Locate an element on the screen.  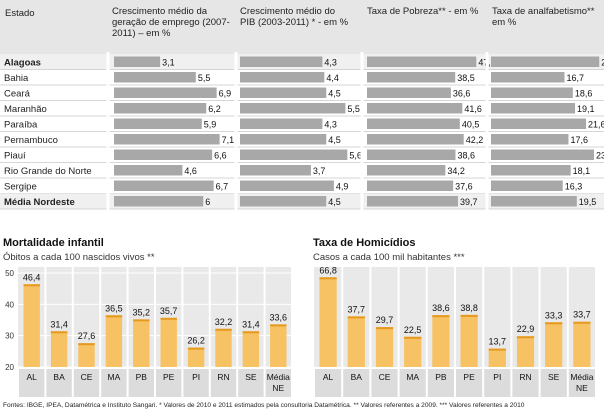
table-state-label: Alagoas is located at coordinates (22, 63).